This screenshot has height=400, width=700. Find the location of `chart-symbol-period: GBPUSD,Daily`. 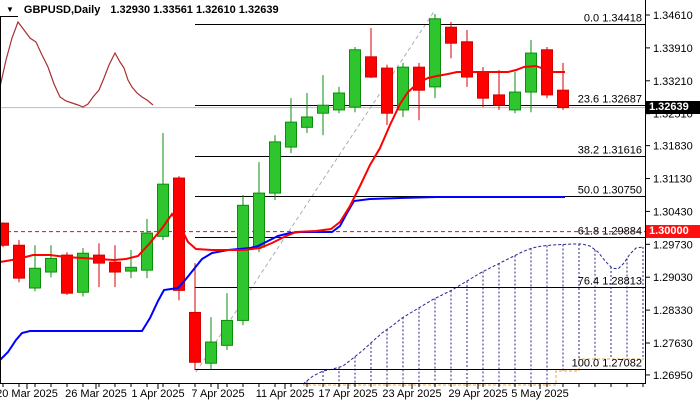

chart-symbol-period: GBPUSD,Daily is located at coordinates (62, 10).